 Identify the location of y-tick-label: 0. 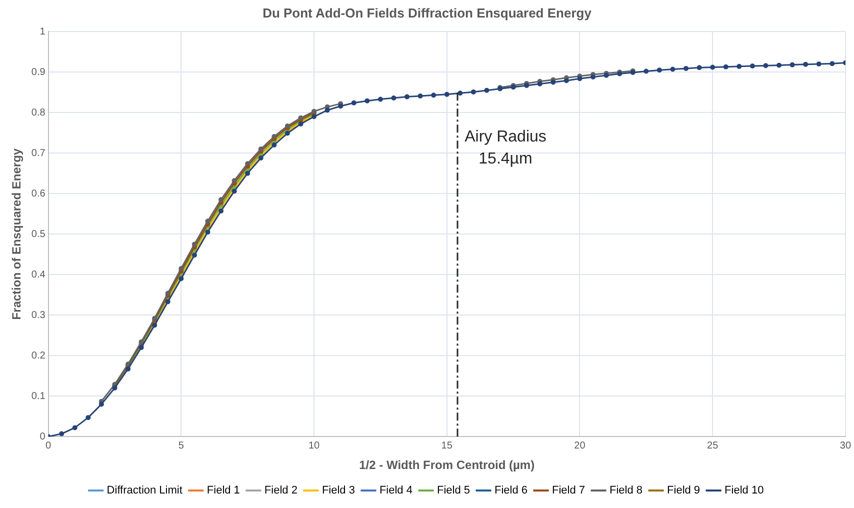
(43, 436).